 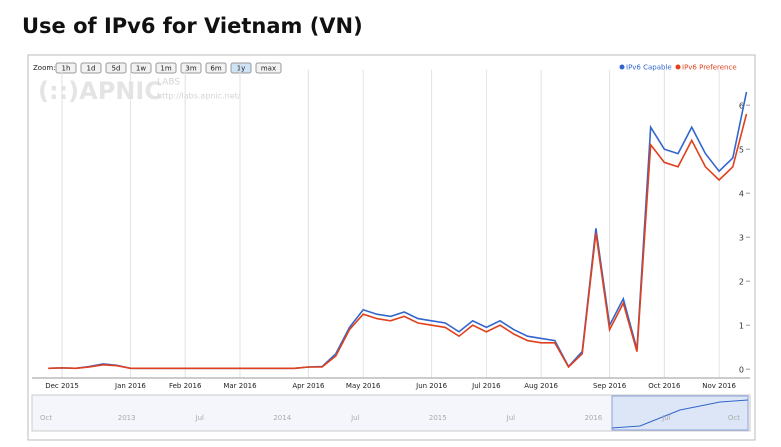 What do you see at coordinates (438, 418) in the screenshot?
I see `navigator-label: 2015` at bounding box center [438, 418].